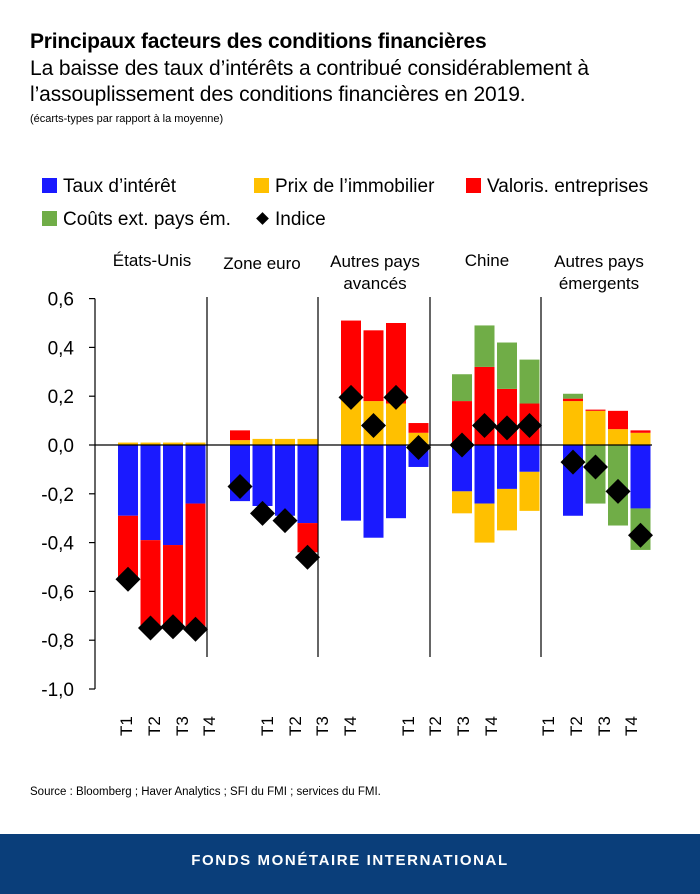 The width and height of the screenshot is (700, 894). Describe the element at coordinates (152, 260) in the screenshot. I see `group-label: États-Unis` at that location.